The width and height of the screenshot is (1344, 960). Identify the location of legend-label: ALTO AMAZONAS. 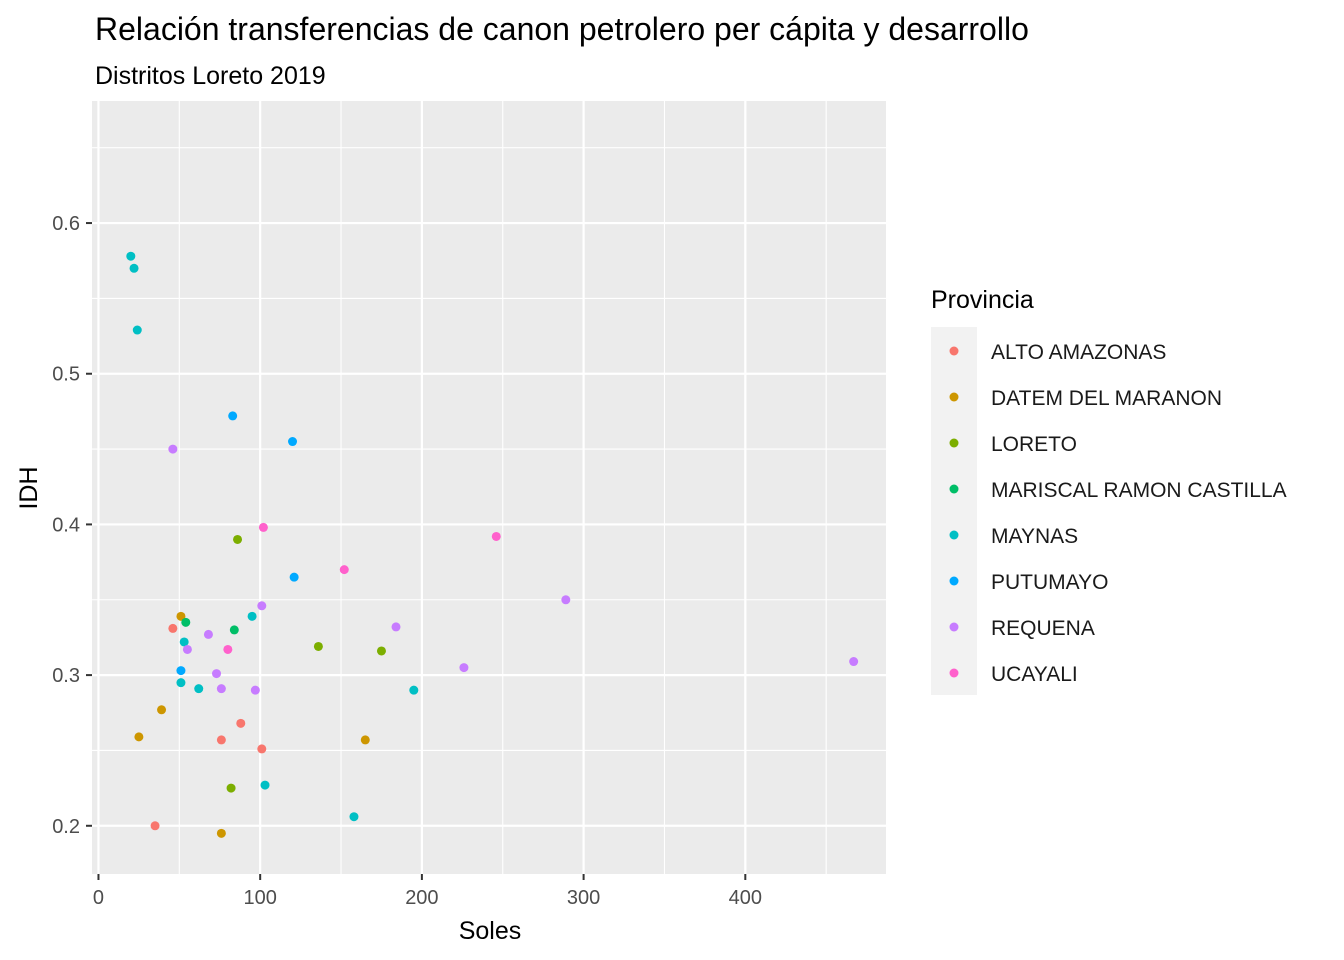
(1078, 352).